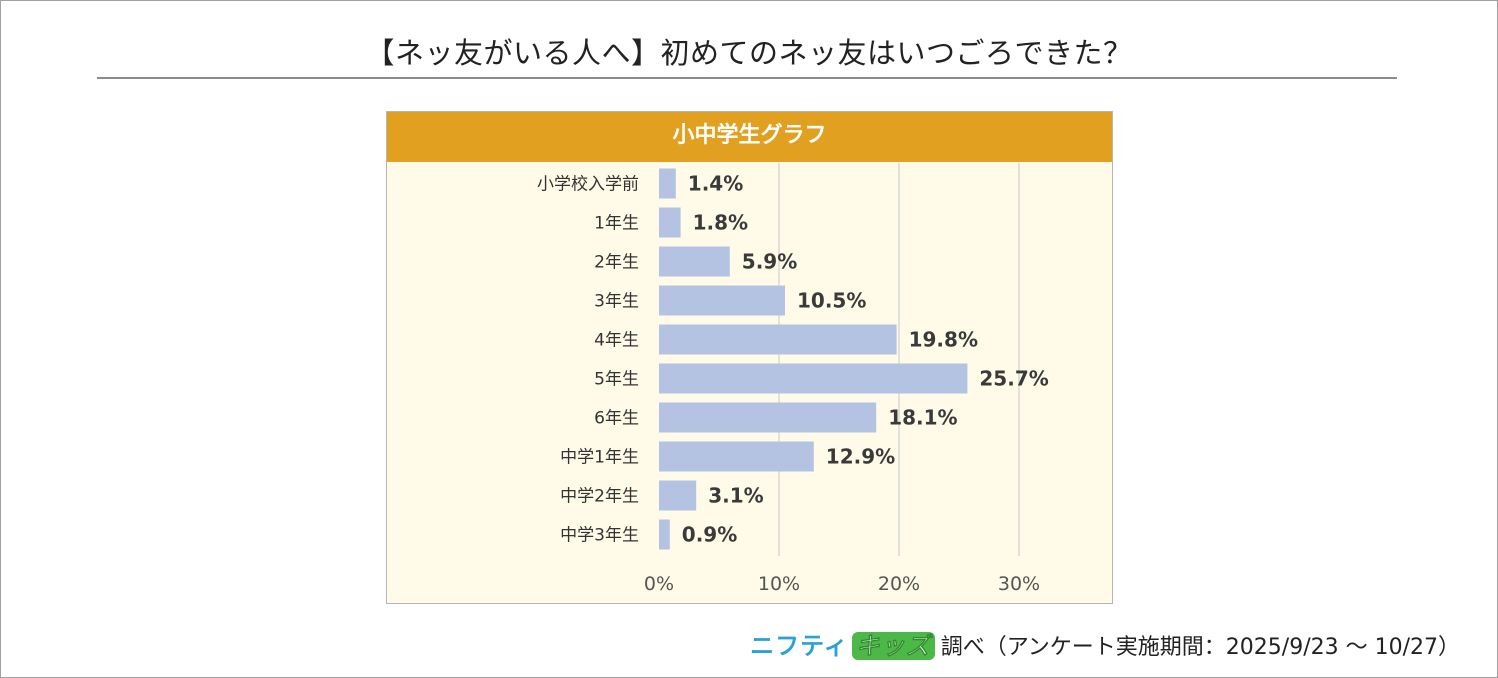 The image size is (1498, 678). Describe the element at coordinates (616, 263) in the screenshot. I see `category-label: 2年生` at that location.